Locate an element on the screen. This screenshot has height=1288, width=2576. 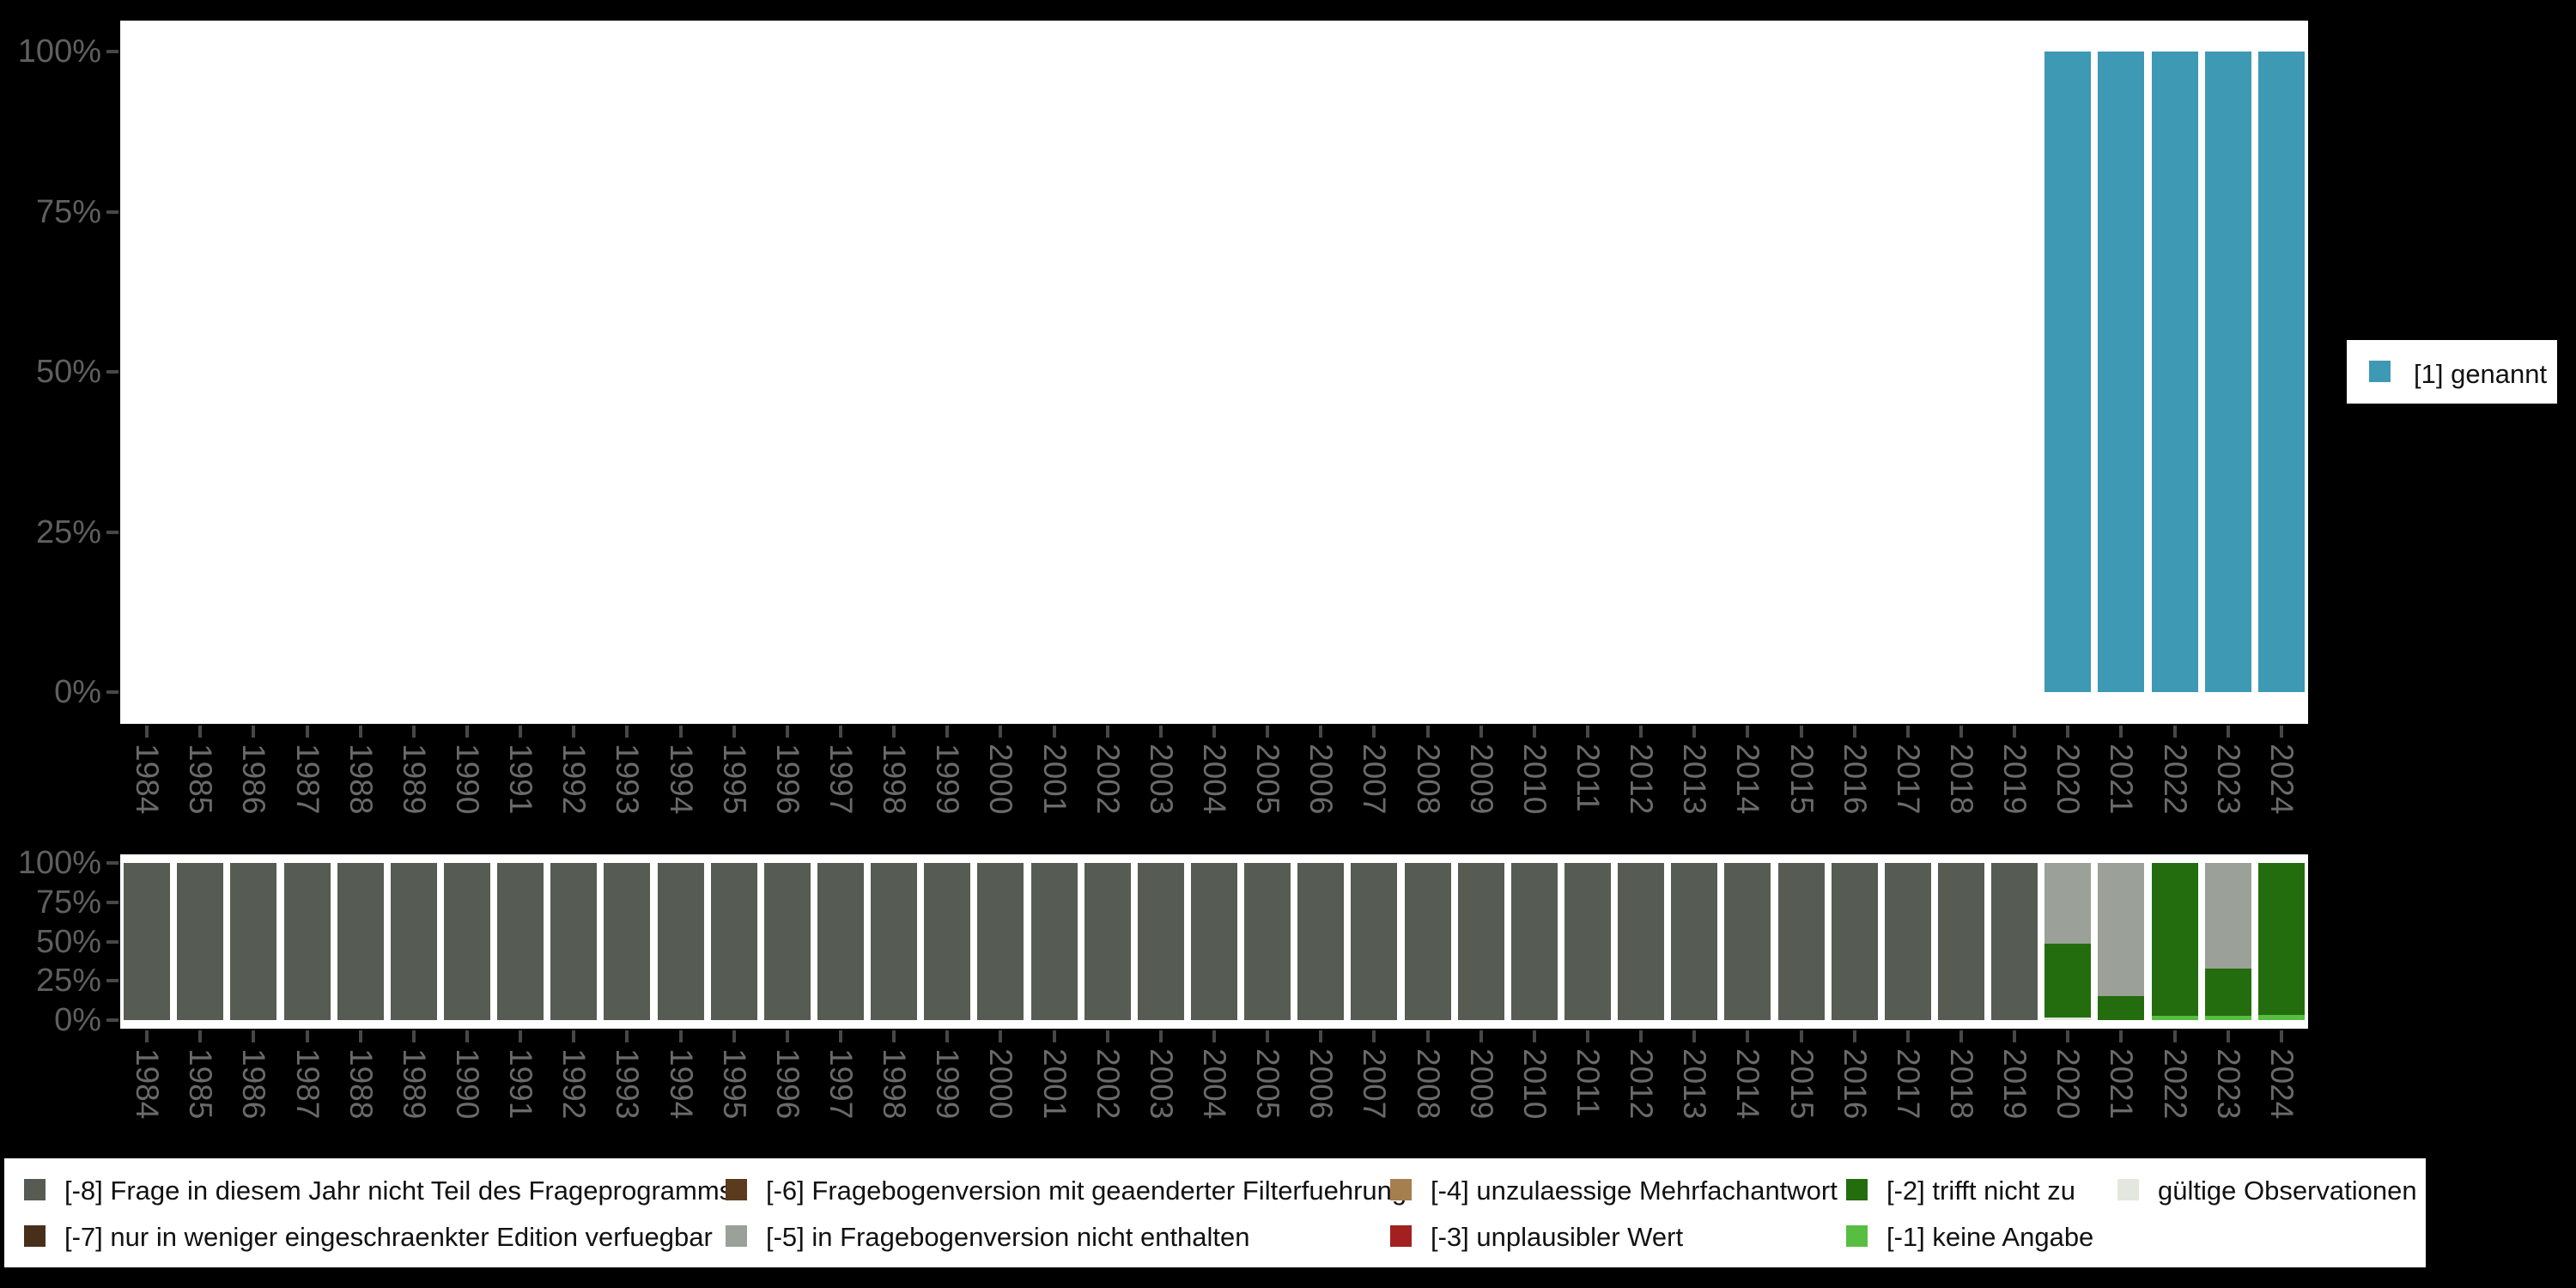
y-tick-label: 25% is located at coordinates (68, 532).